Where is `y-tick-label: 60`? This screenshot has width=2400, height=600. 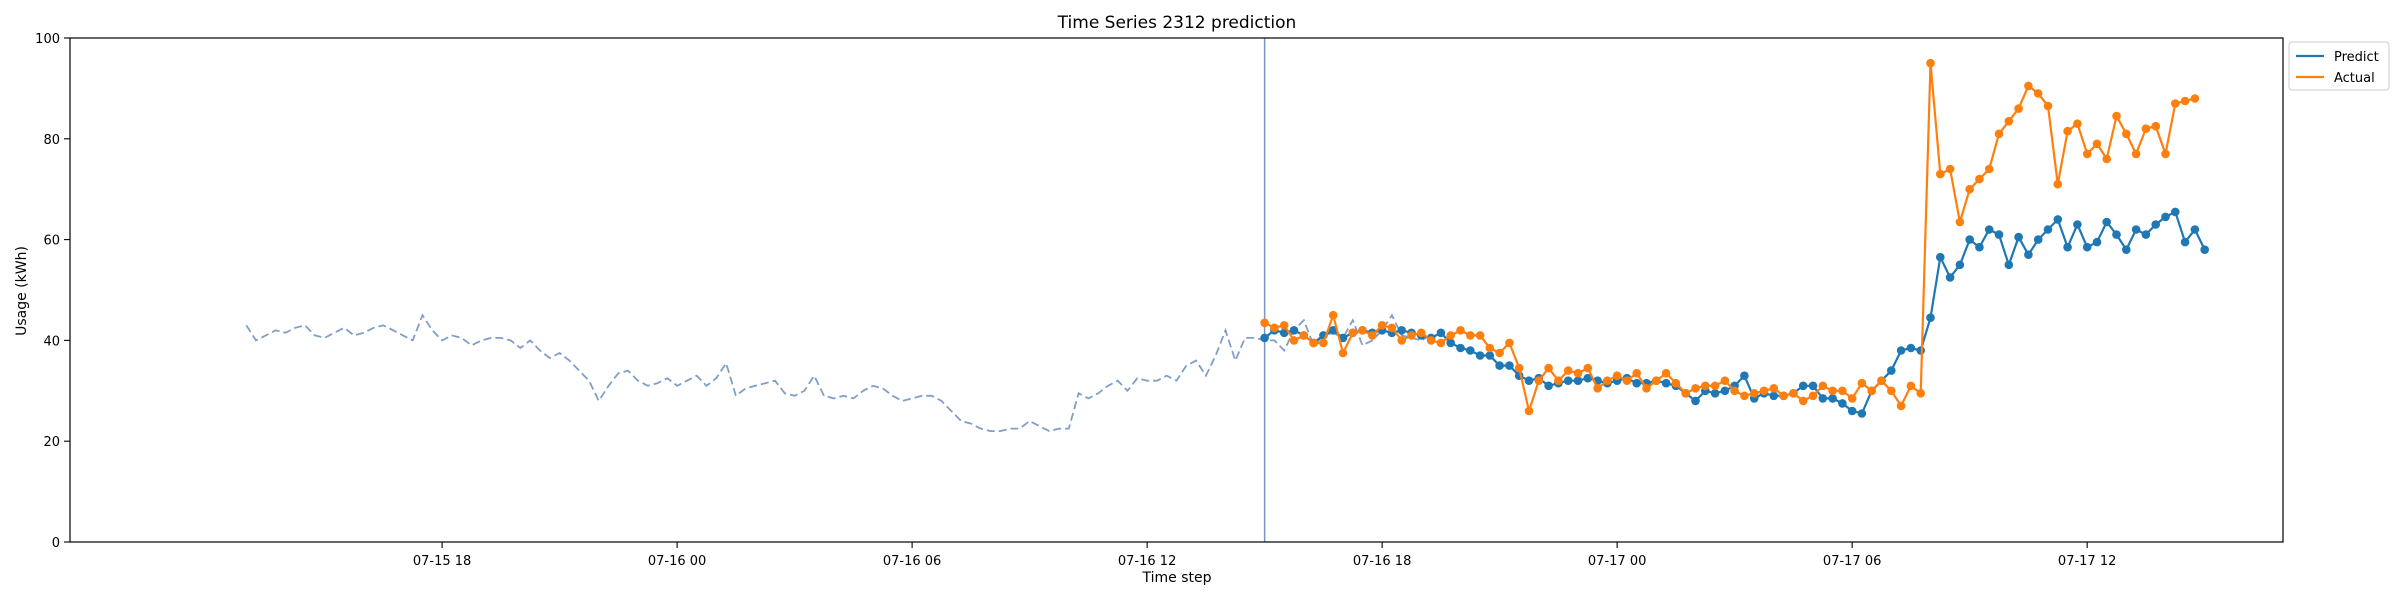
y-tick-label: 60 is located at coordinates (51, 241).